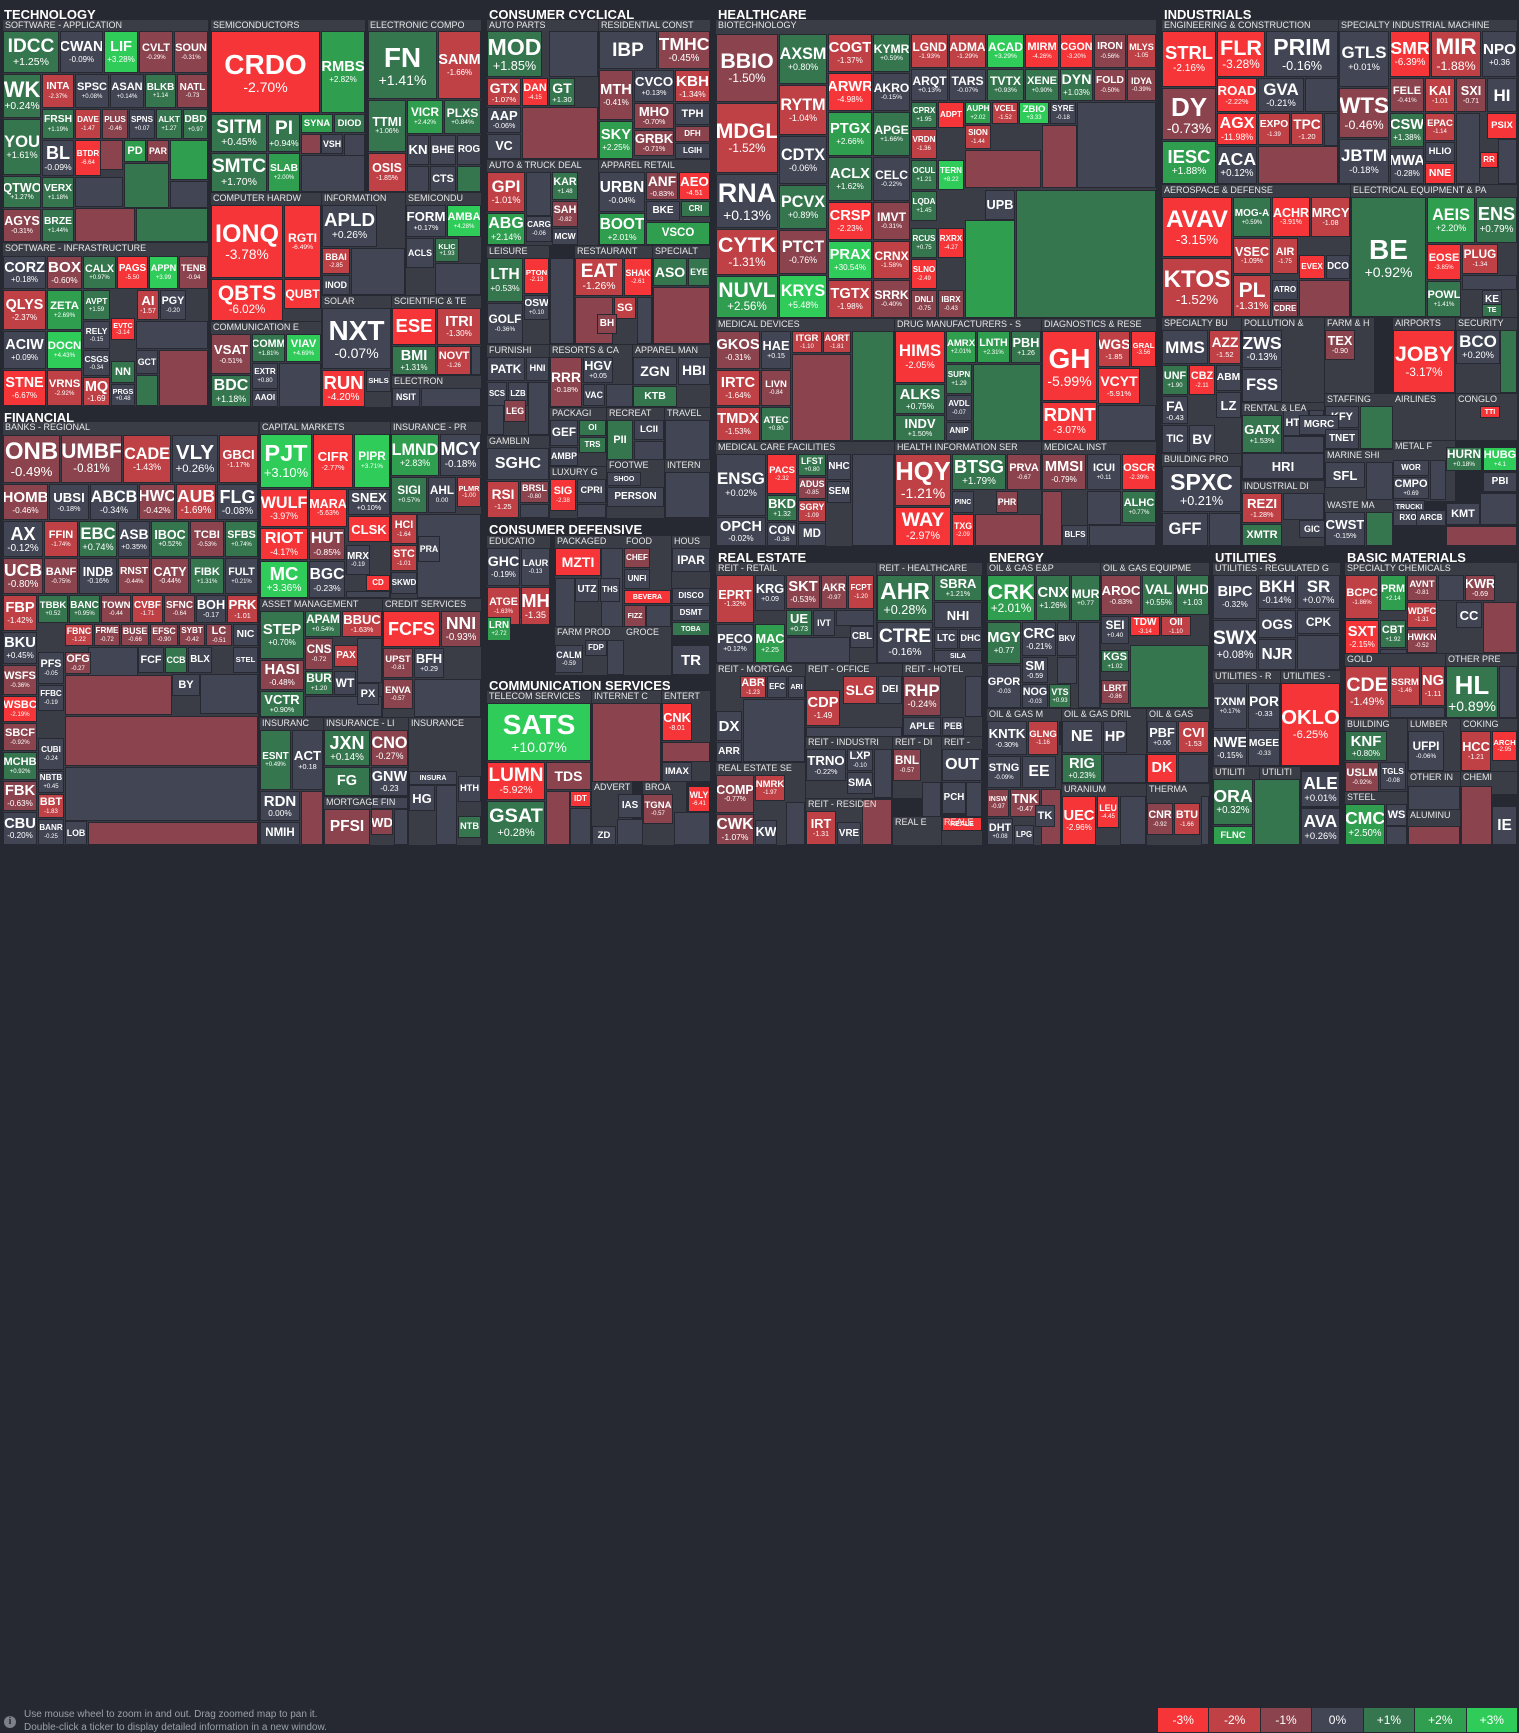 This screenshot has height=1733, width=1519. What do you see at coordinates (1480, 588) in the screenshot?
I see `ticker-tile-kwr: KWR -0.69` at bounding box center [1480, 588].